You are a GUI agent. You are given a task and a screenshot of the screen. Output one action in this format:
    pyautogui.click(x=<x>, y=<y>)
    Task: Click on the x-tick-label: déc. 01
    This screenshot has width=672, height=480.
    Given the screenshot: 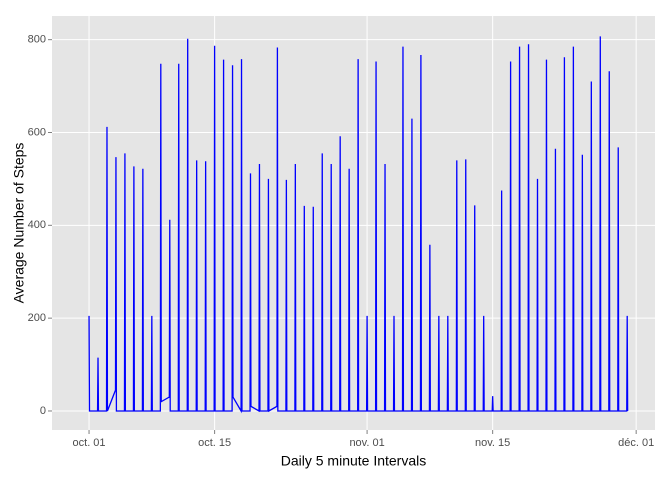 What is the action you would take?
    pyautogui.click(x=636, y=443)
    